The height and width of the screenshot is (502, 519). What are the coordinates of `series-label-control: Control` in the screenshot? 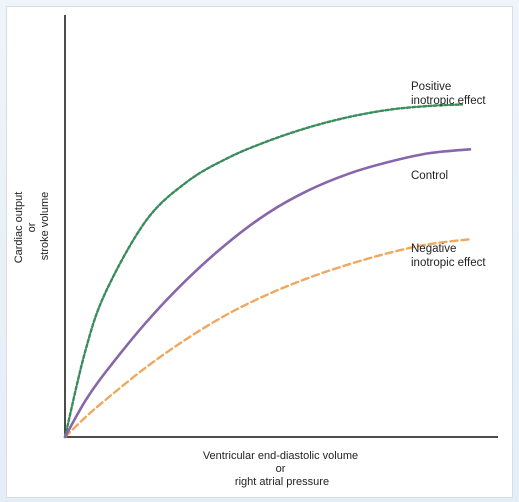 It's located at (429, 176).